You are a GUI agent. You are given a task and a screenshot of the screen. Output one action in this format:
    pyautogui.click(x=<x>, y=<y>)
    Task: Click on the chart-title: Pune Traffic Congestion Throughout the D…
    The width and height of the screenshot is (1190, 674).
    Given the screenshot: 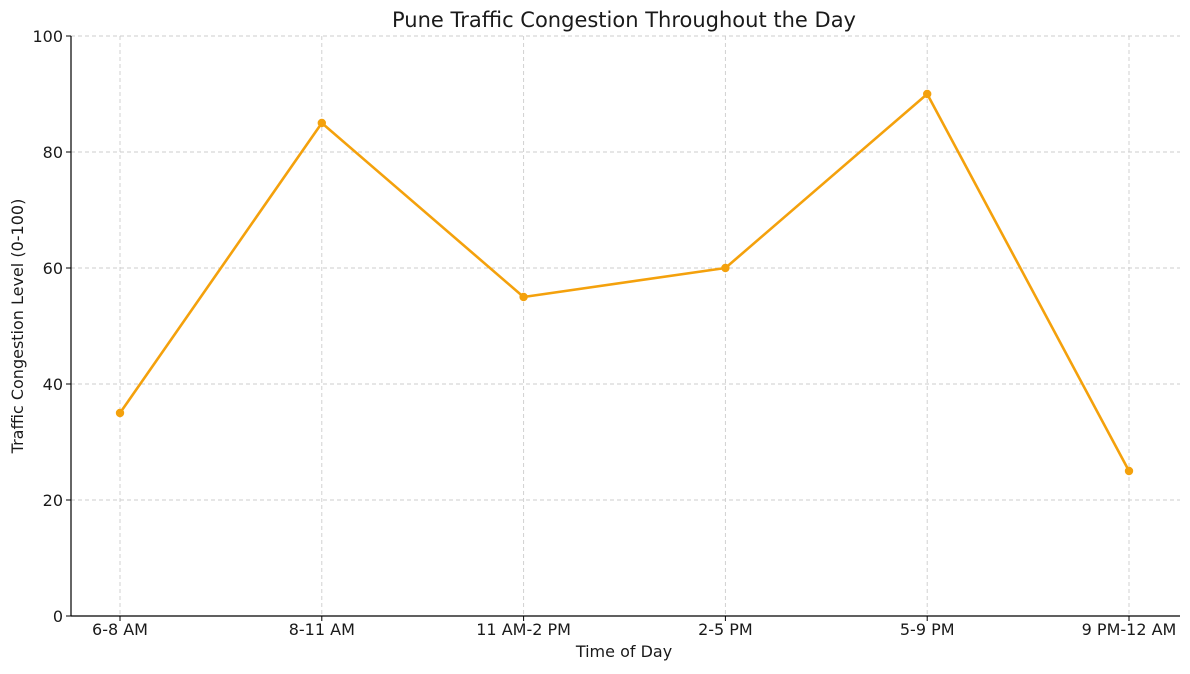 What is the action you would take?
    pyautogui.click(x=624, y=20)
    